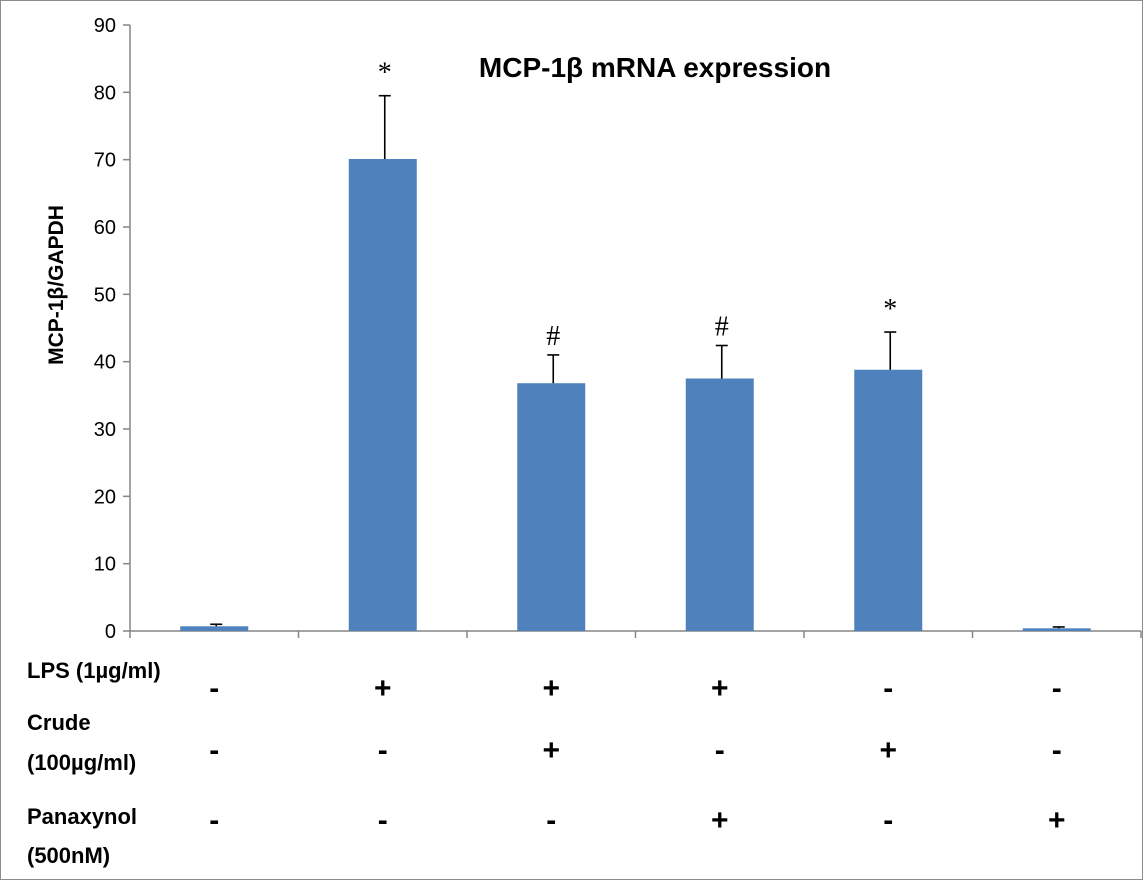 The image size is (1143, 880). I want to click on condition-label: (100µg/ml), so click(81, 762).